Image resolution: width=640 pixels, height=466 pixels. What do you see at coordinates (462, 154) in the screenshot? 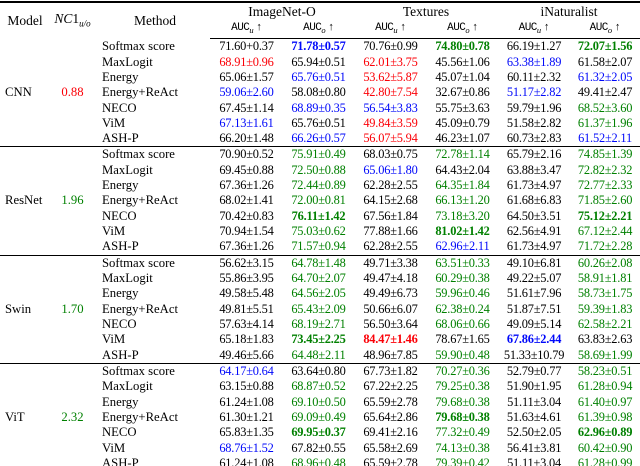
I see `value-cell: 72.78±1.14` at bounding box center [462, 154].